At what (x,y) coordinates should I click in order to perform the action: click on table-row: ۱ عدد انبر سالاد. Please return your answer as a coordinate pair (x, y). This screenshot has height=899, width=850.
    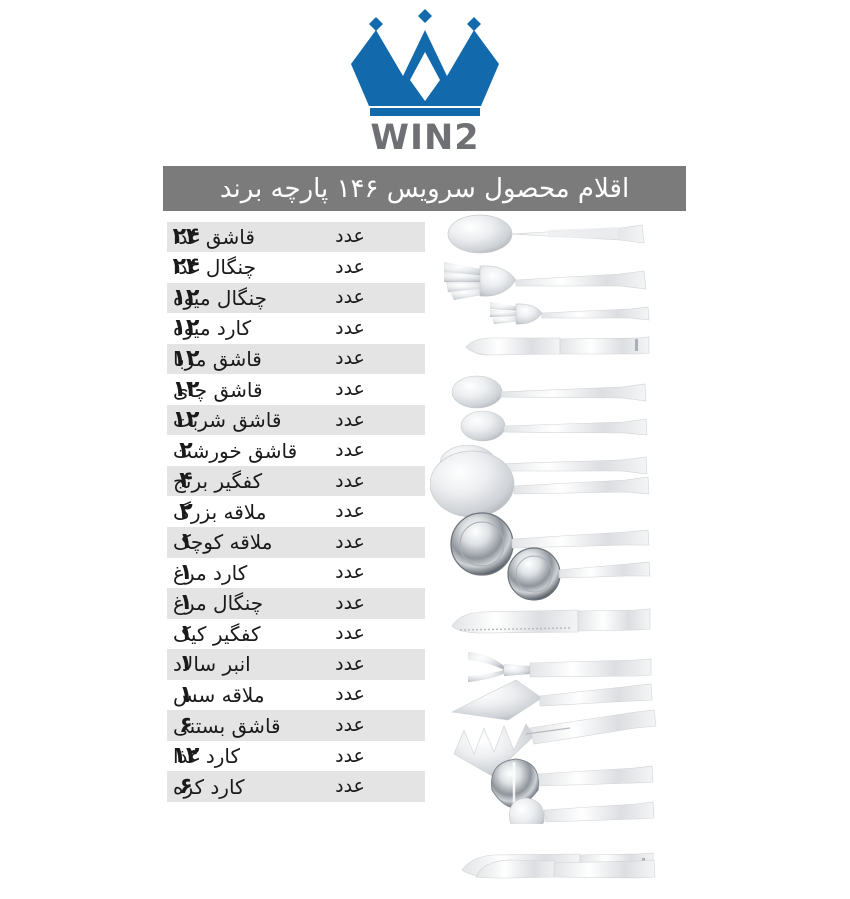
    Looking at the image, I should click on (296, 664).